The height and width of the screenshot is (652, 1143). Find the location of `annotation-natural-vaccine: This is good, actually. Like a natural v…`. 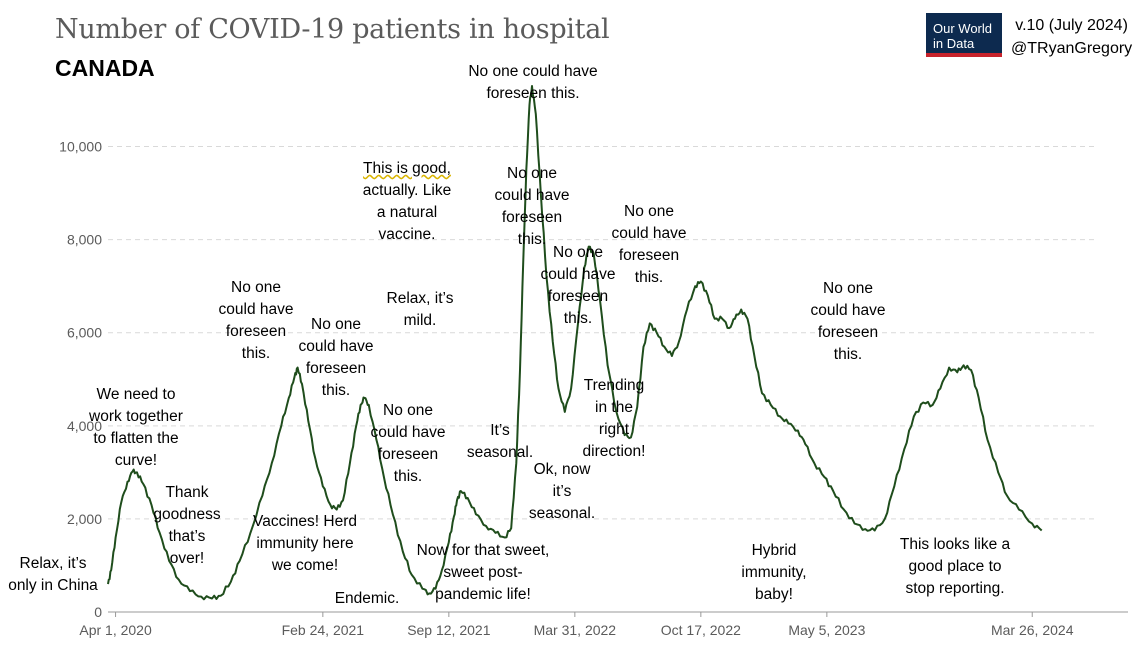

annotation-natural-vaccine: This is good, actually. Like a natural v… is located at coordinates (407, 202).